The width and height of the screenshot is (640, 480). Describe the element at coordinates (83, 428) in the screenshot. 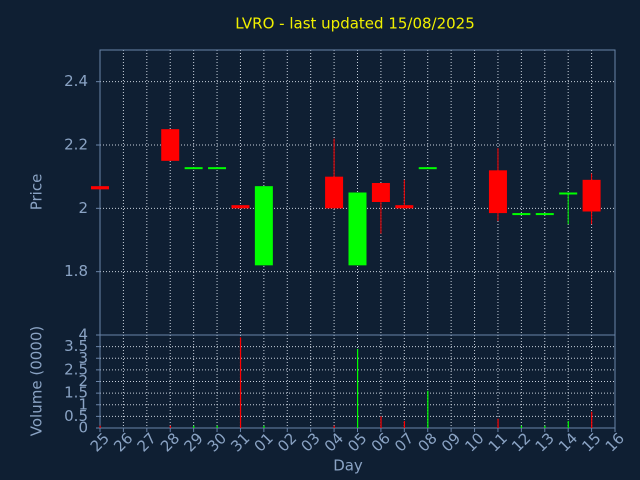

I see `y-tick-label: 0` at that location.